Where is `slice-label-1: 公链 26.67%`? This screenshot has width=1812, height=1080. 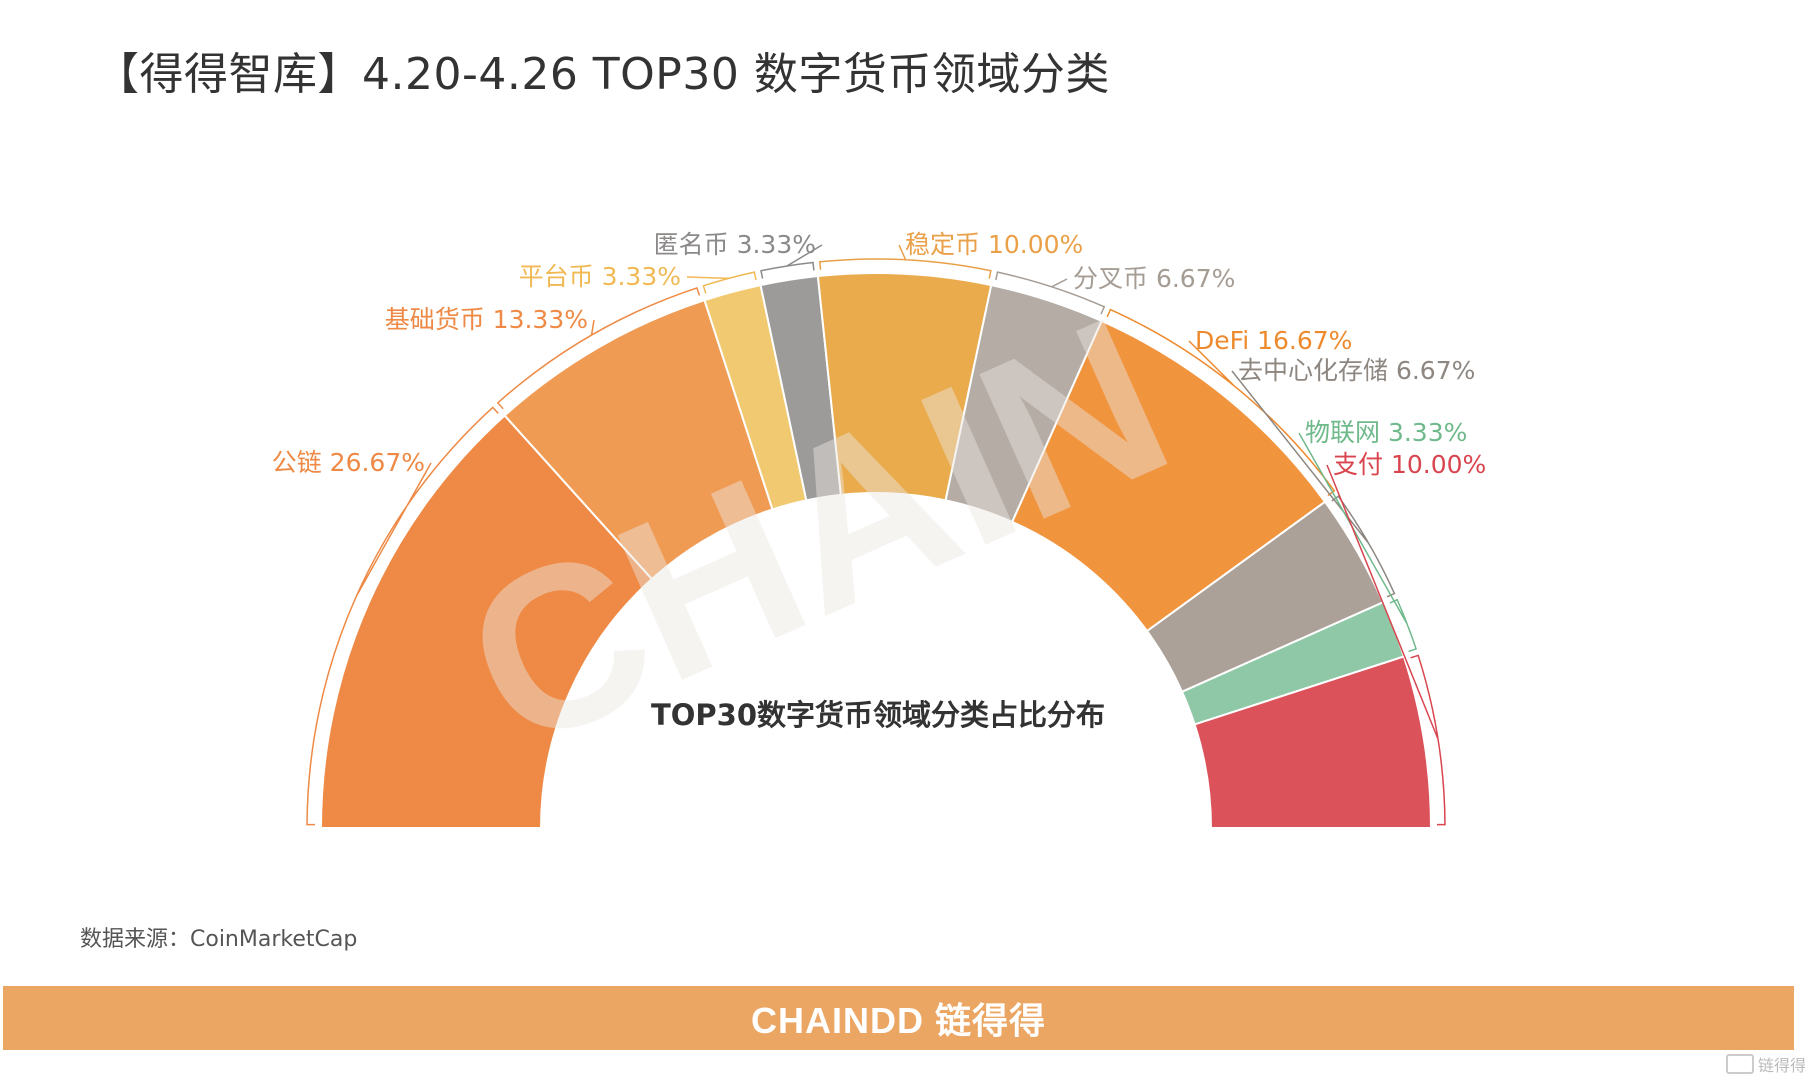 slice-label-1: 公链 26.67% is located at coordinates (348, 462).